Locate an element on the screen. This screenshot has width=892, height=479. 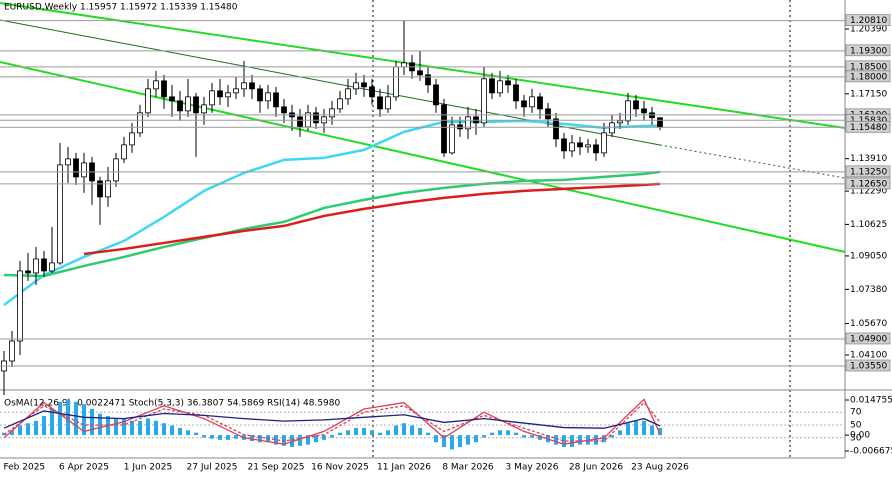
level-label: 1.18500 is located at coordinates (868, 67).